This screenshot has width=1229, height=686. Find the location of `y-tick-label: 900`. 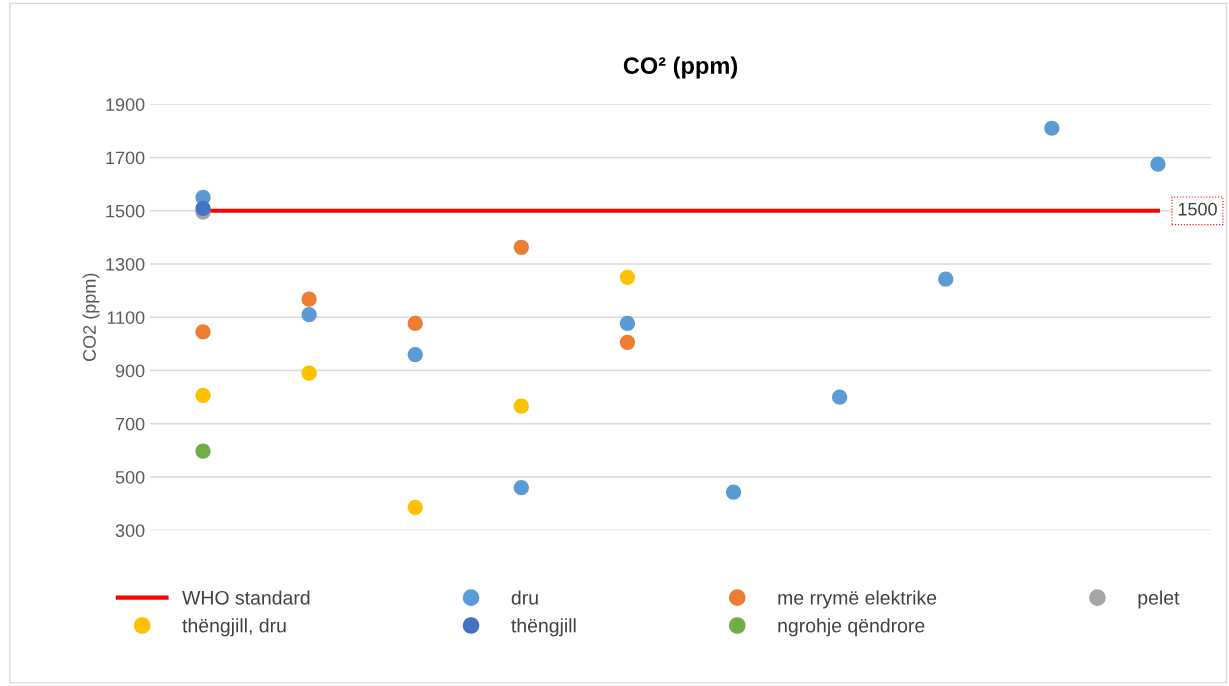

y-tick-label: 900 is located at coordinates (130, 371).